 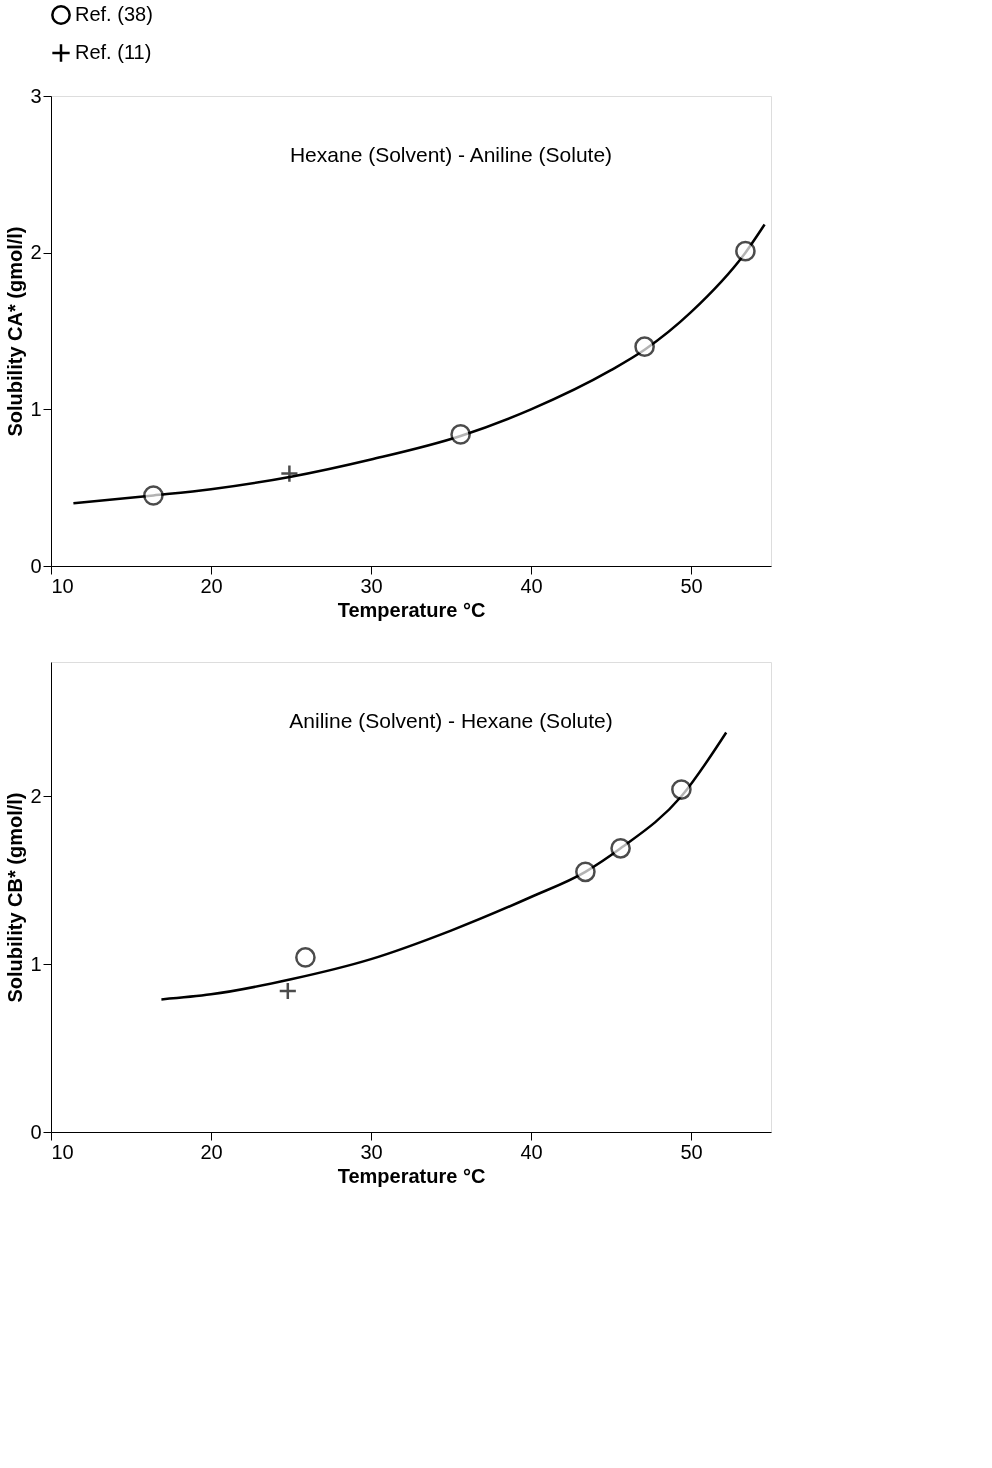 What do you see at coordinates (15, 331) in the screenshot?
I see `y-axis-title: Solubility CA* (gmol/l)` at bounding box center [15, 331].